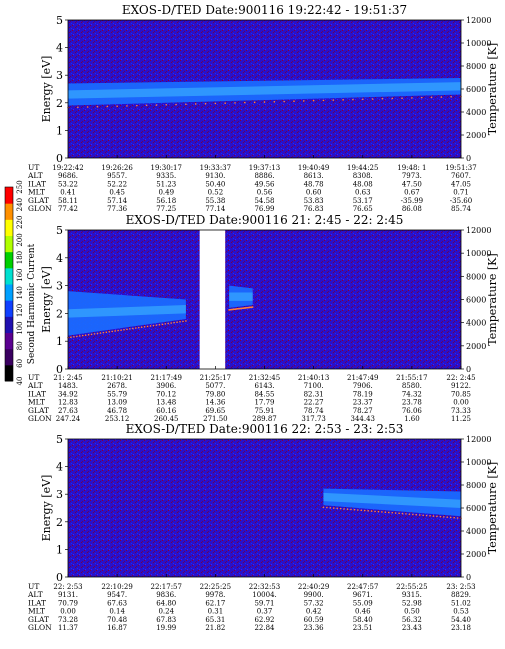 The image size is (505, 649). I want to click on table-cell: 67.83, so click(166, 620).